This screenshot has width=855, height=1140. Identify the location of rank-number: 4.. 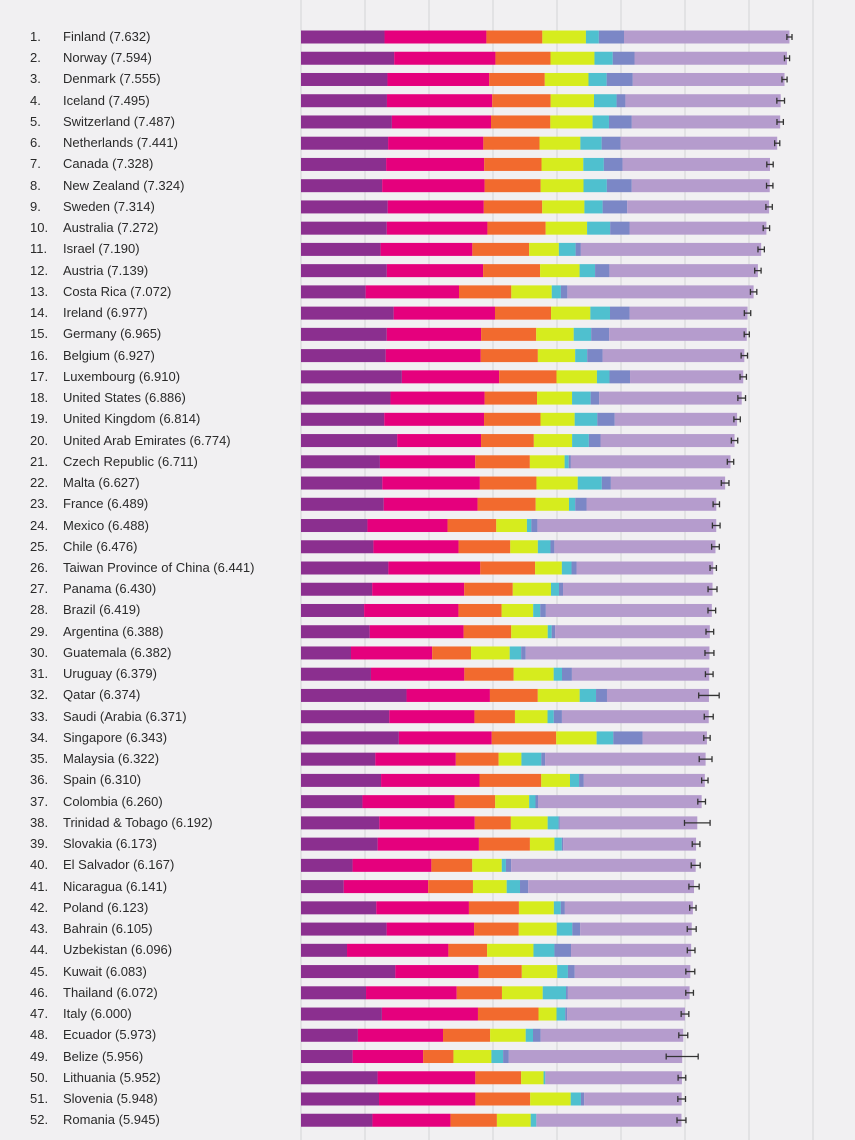
(35, 100).